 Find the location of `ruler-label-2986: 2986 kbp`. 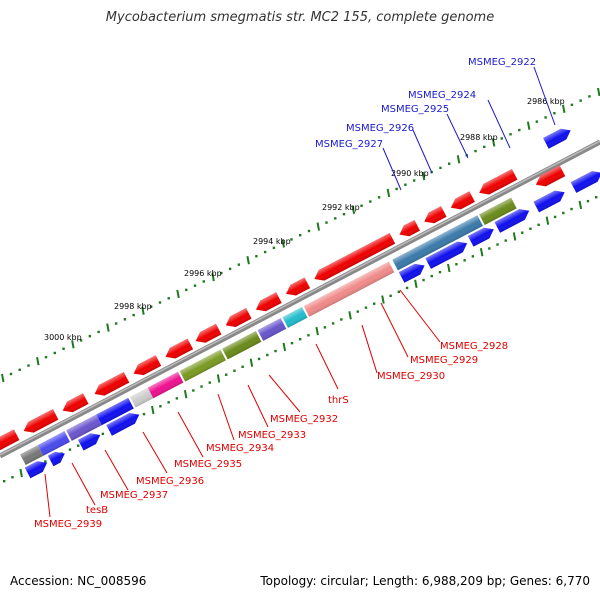

ruler-label-2986: 2986 kbp is located at coordinates (546, 101).